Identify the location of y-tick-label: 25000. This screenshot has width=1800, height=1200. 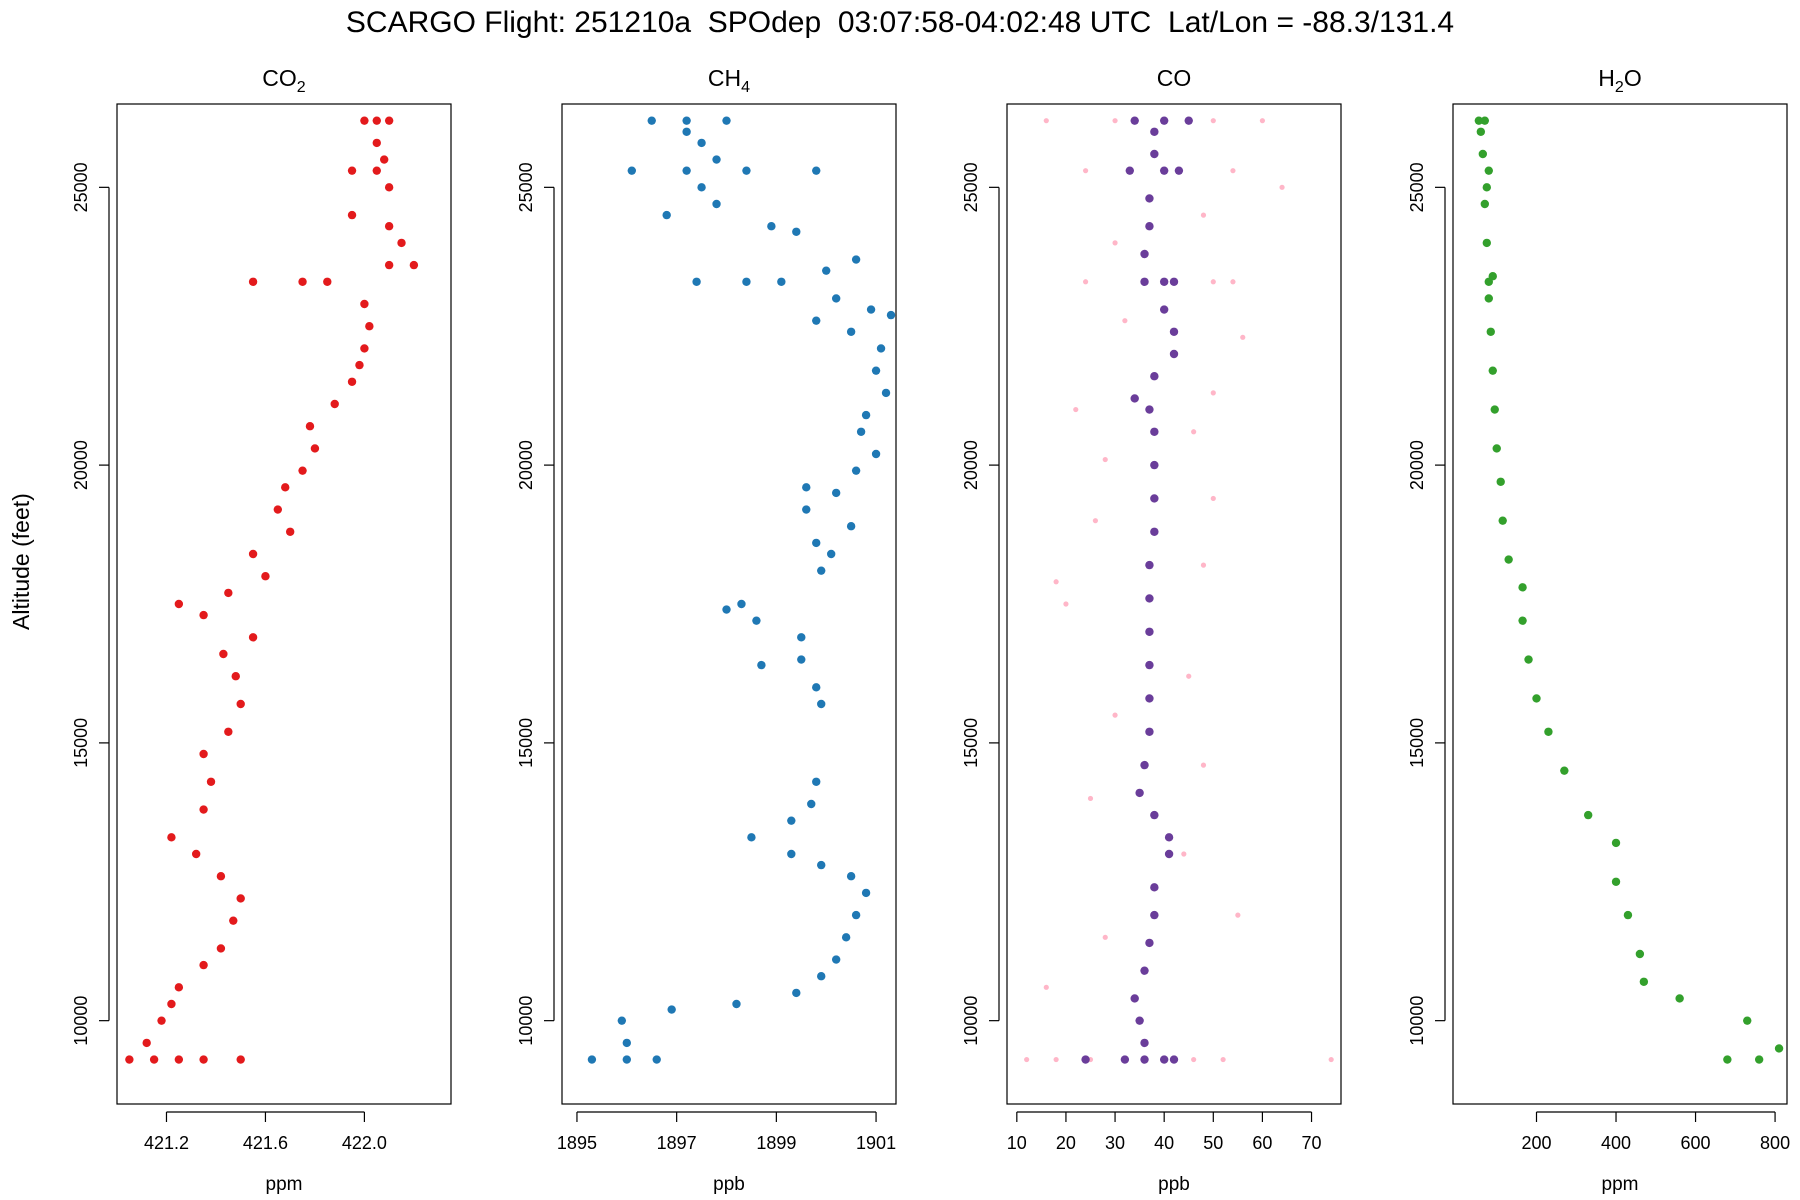
(526, 187).